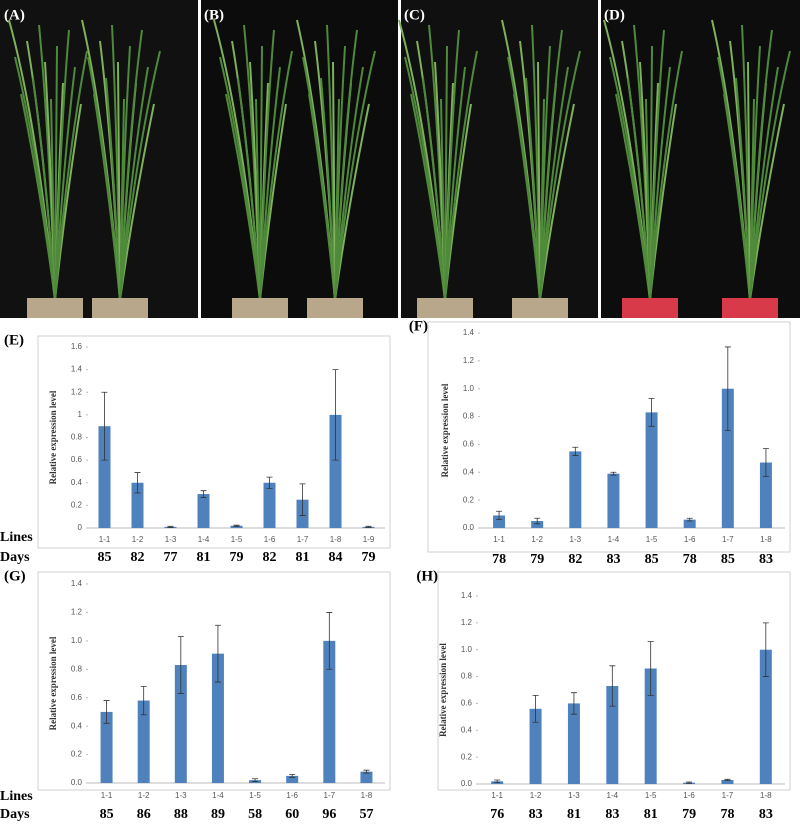 Image resolution: width=800 pixels, height=827 pixels. What do you see at coordinates (499, 539) in the screenshot?
I see `x-tick-label: 1-1` at bounding box center [499, 539].